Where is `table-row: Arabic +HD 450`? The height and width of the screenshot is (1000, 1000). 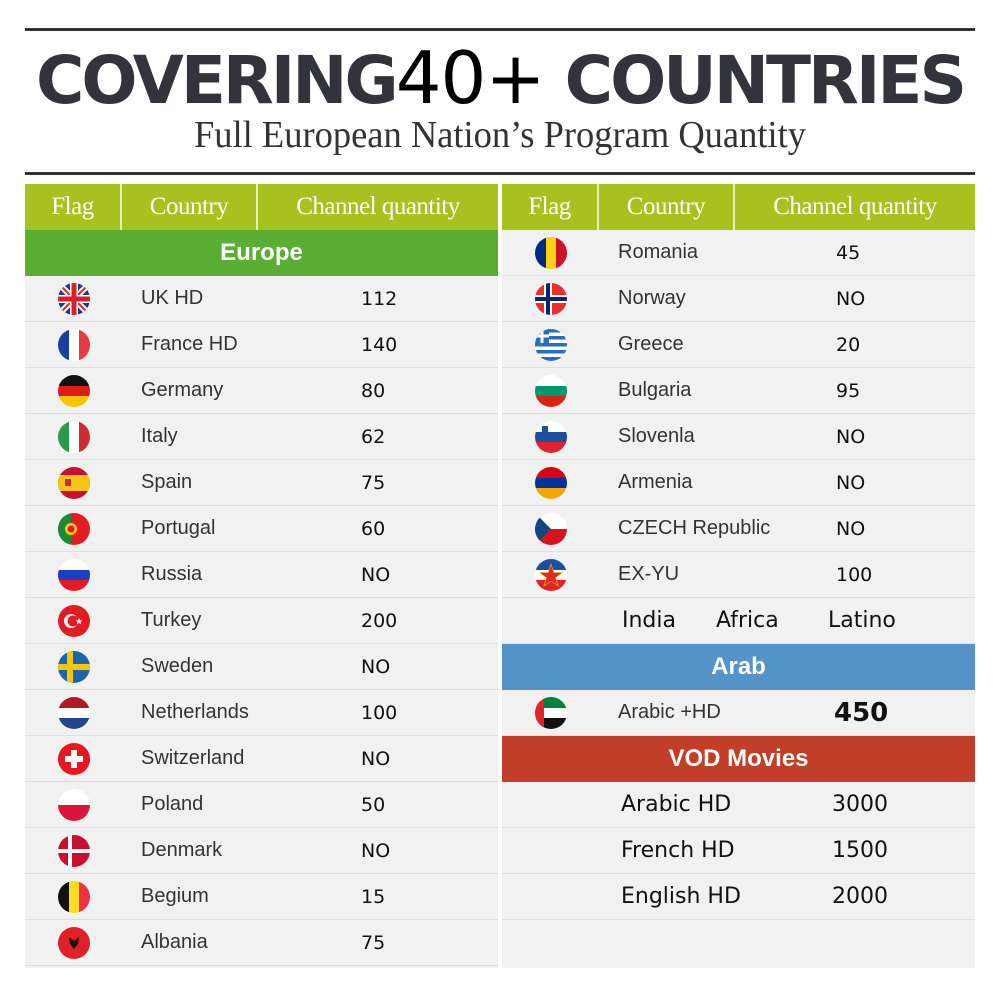
table-row: Arabic +HD 450 is located at coordinates (738, 713).